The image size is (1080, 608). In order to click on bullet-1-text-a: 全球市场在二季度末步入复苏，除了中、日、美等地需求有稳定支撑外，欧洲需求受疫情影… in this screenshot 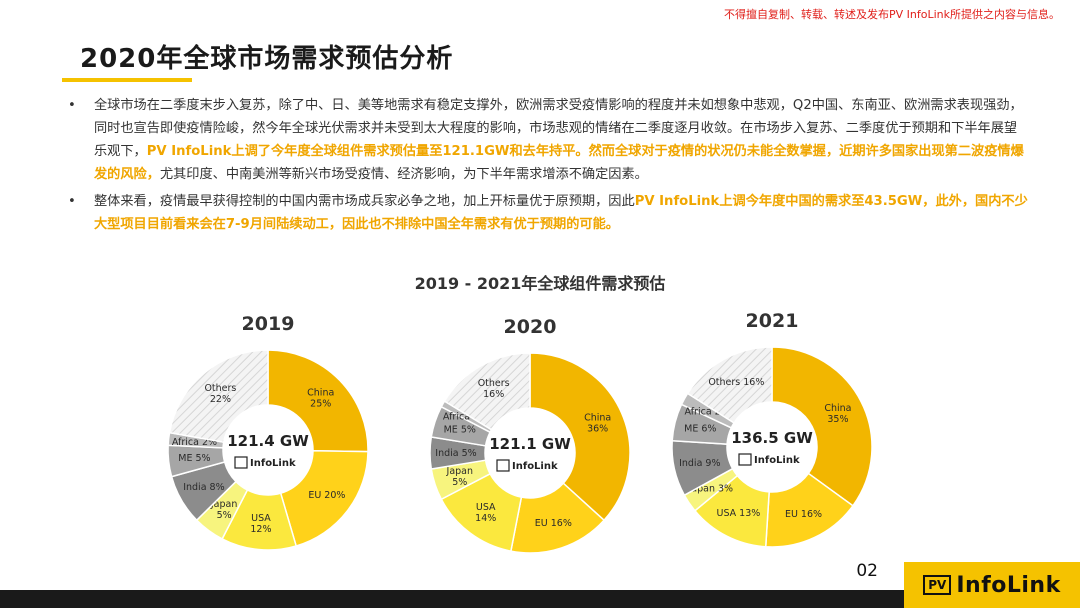, I will do `click(558, 128)`.